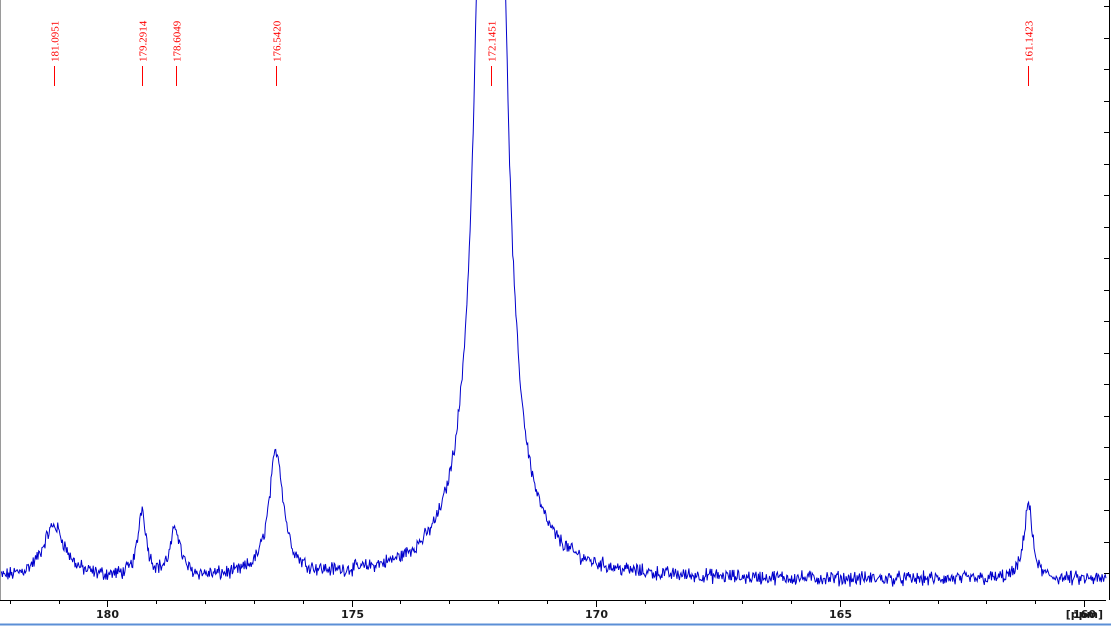  I want to click on peak-label: 172.1451, so click(493, 41).